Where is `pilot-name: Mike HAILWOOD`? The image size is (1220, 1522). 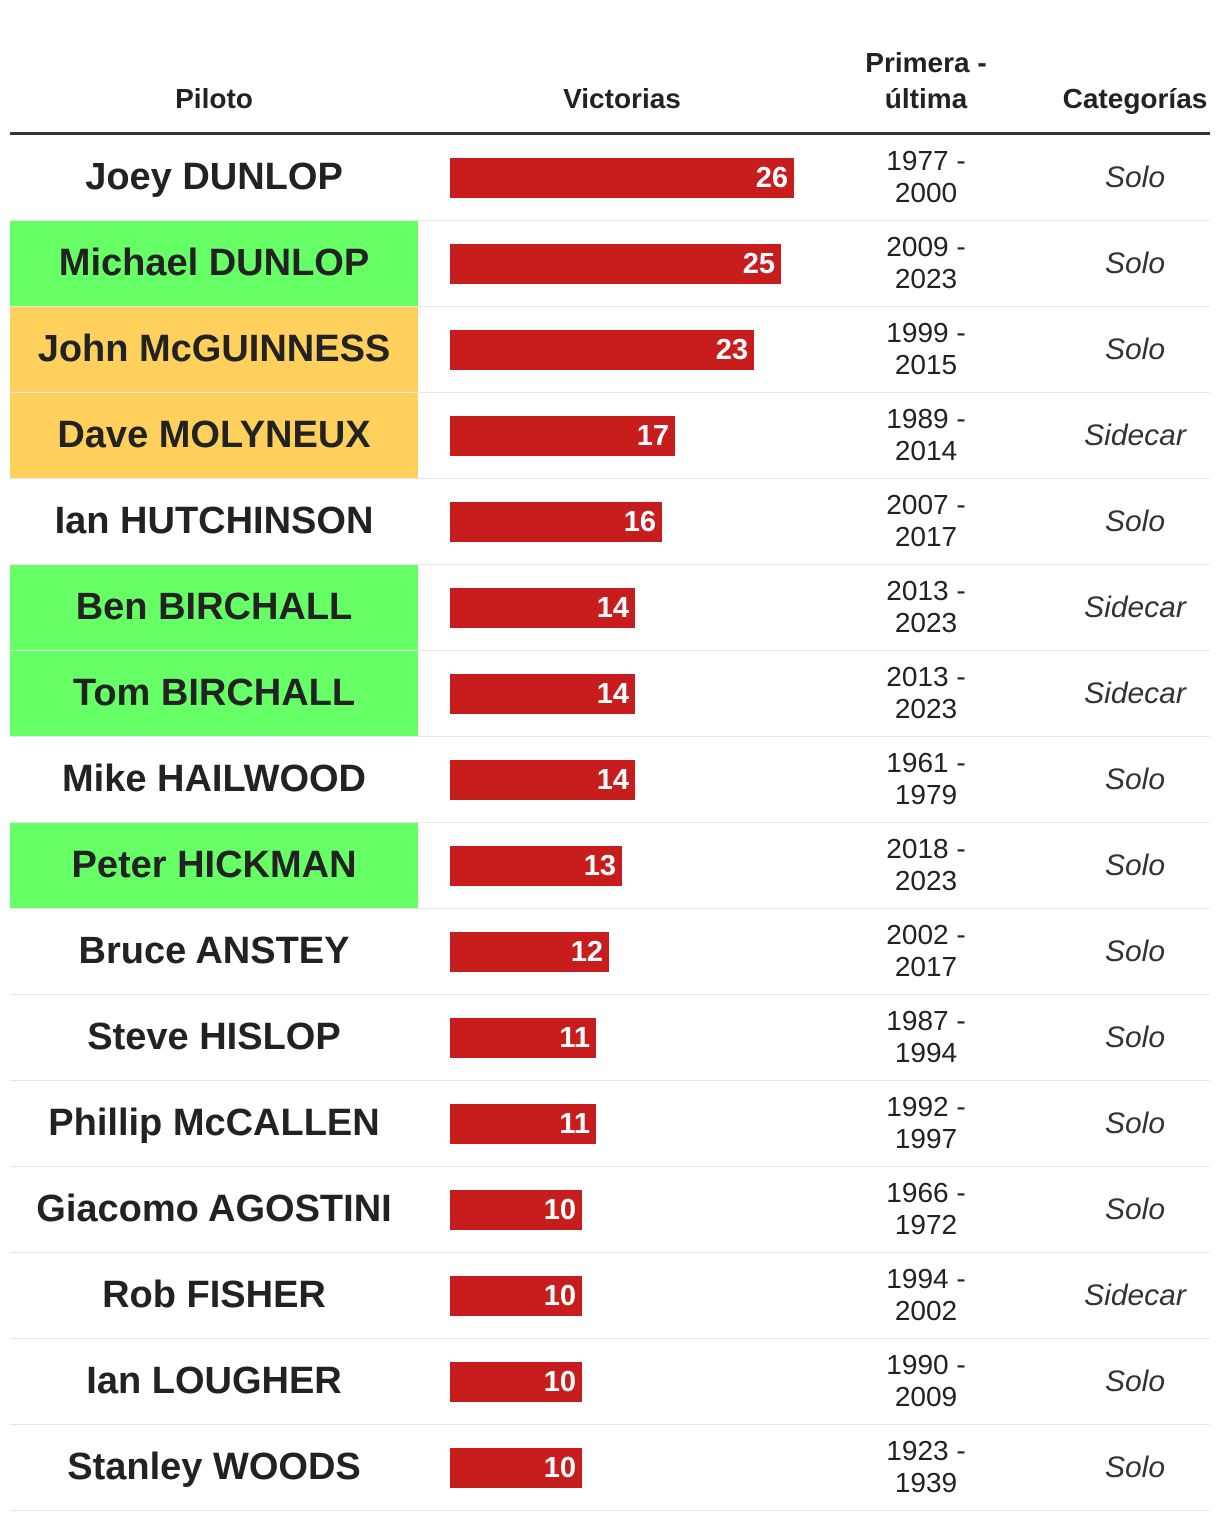
pilot-name: Mike HAILWOOD is located at coordinates (214, 779).